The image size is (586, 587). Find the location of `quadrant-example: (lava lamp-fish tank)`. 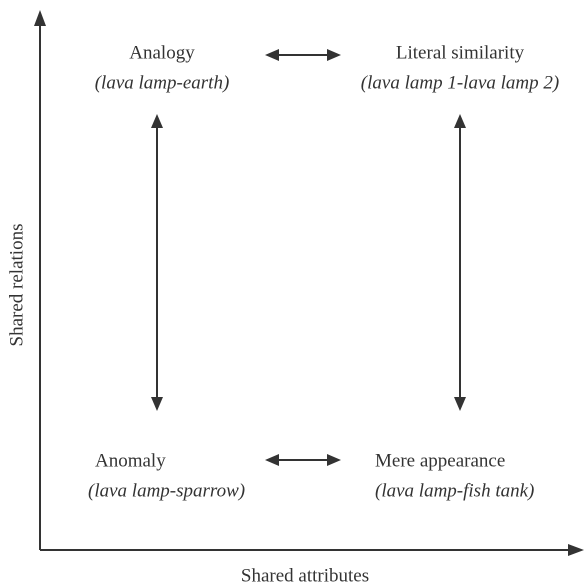

quadrant-example: (lava lamp-fish tank) is located at coordinates (454, 490).